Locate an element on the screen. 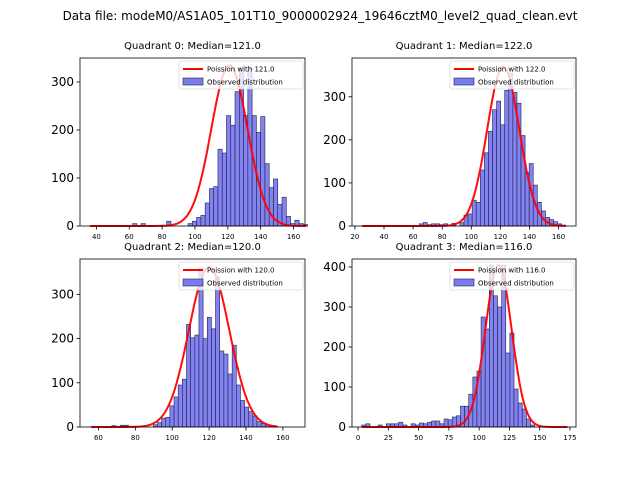 Image resolution: width=640 pixels, height=480 pixels. x-tick-label: 60 is located at coordinates (413, 237).